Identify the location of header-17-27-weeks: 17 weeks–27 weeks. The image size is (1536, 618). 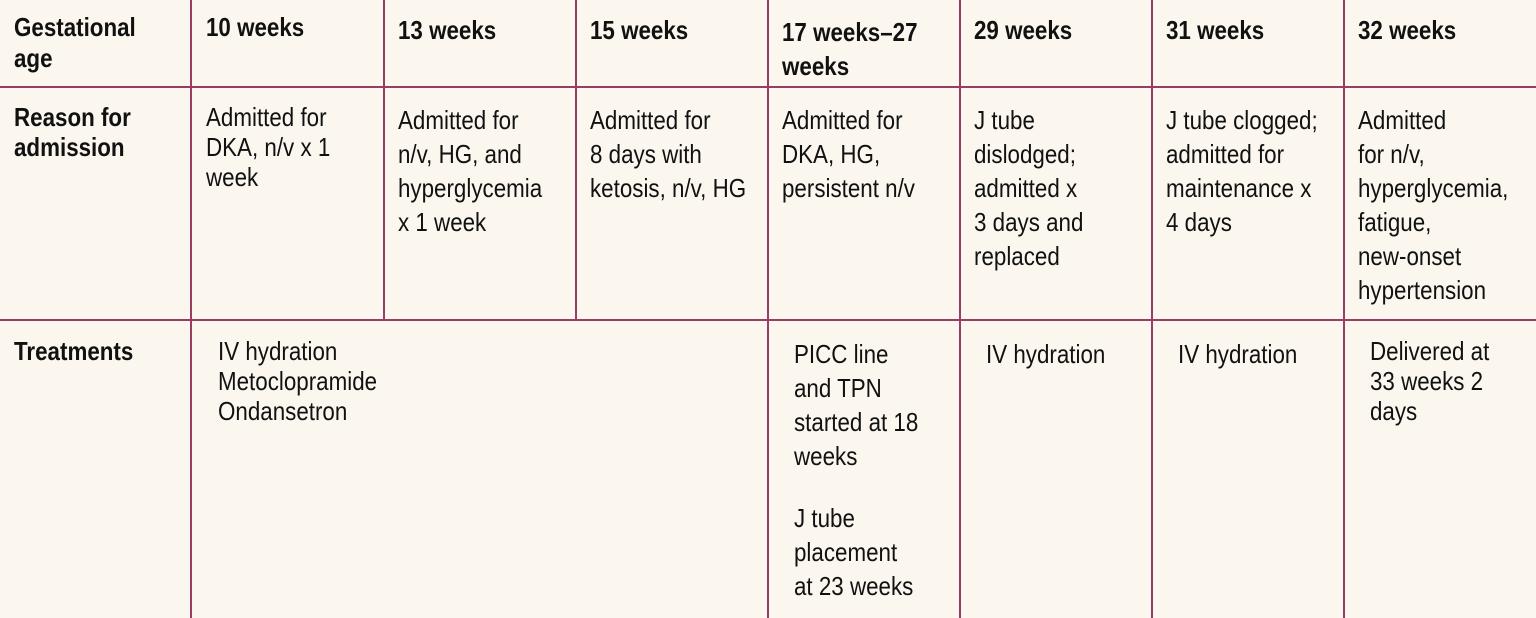
(850, 49).